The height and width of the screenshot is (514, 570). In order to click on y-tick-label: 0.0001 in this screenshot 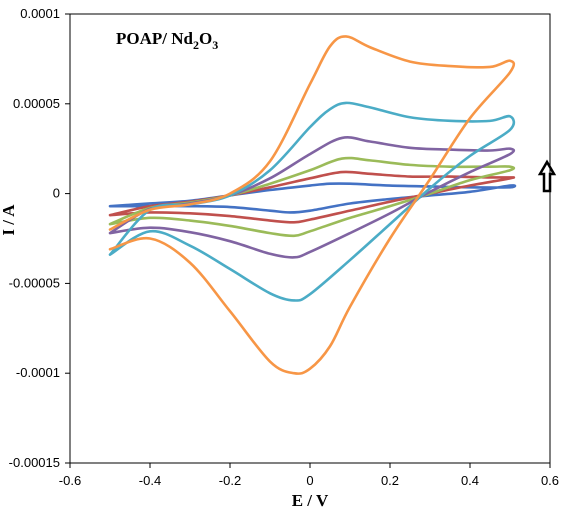, I will do `click(40, 13)`.